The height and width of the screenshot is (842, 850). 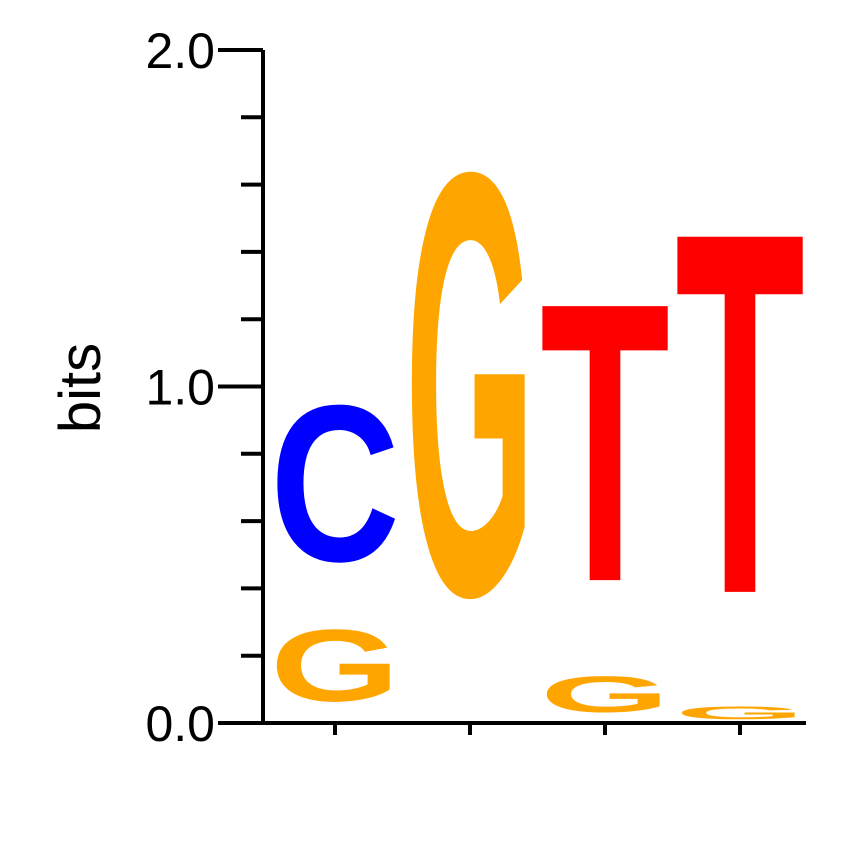 What do you see at coordinates (180, 724) in the screenshot?
I see `y-tick-label: 0.0` at bounding box center [180, 724].